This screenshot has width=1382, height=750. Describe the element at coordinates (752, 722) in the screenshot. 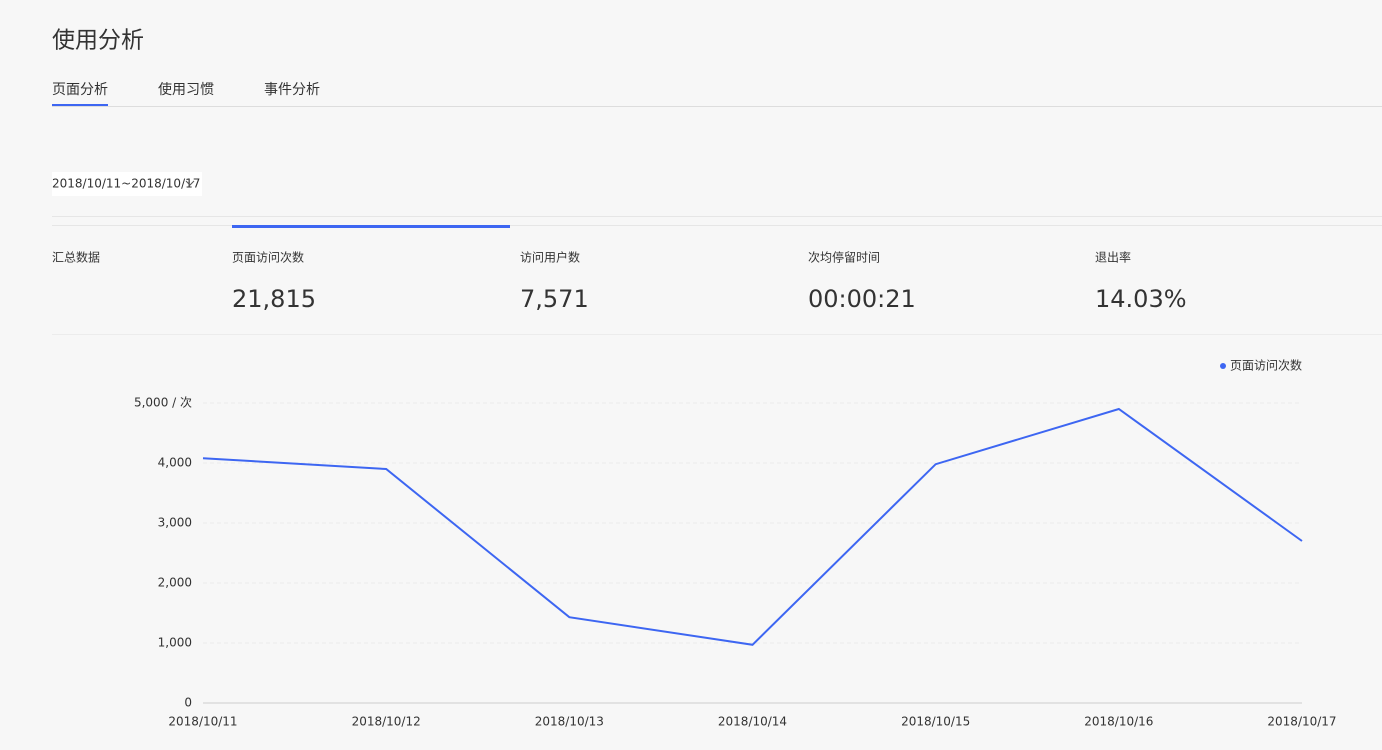

I see `x-tick-label: 2018/10/14` at that location.